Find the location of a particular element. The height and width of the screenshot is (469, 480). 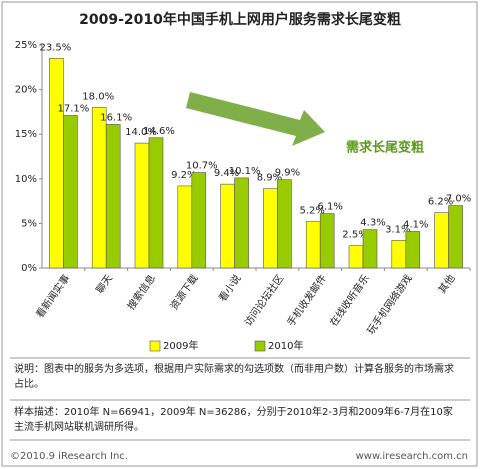

arrow is located at coordinates (255, 119).